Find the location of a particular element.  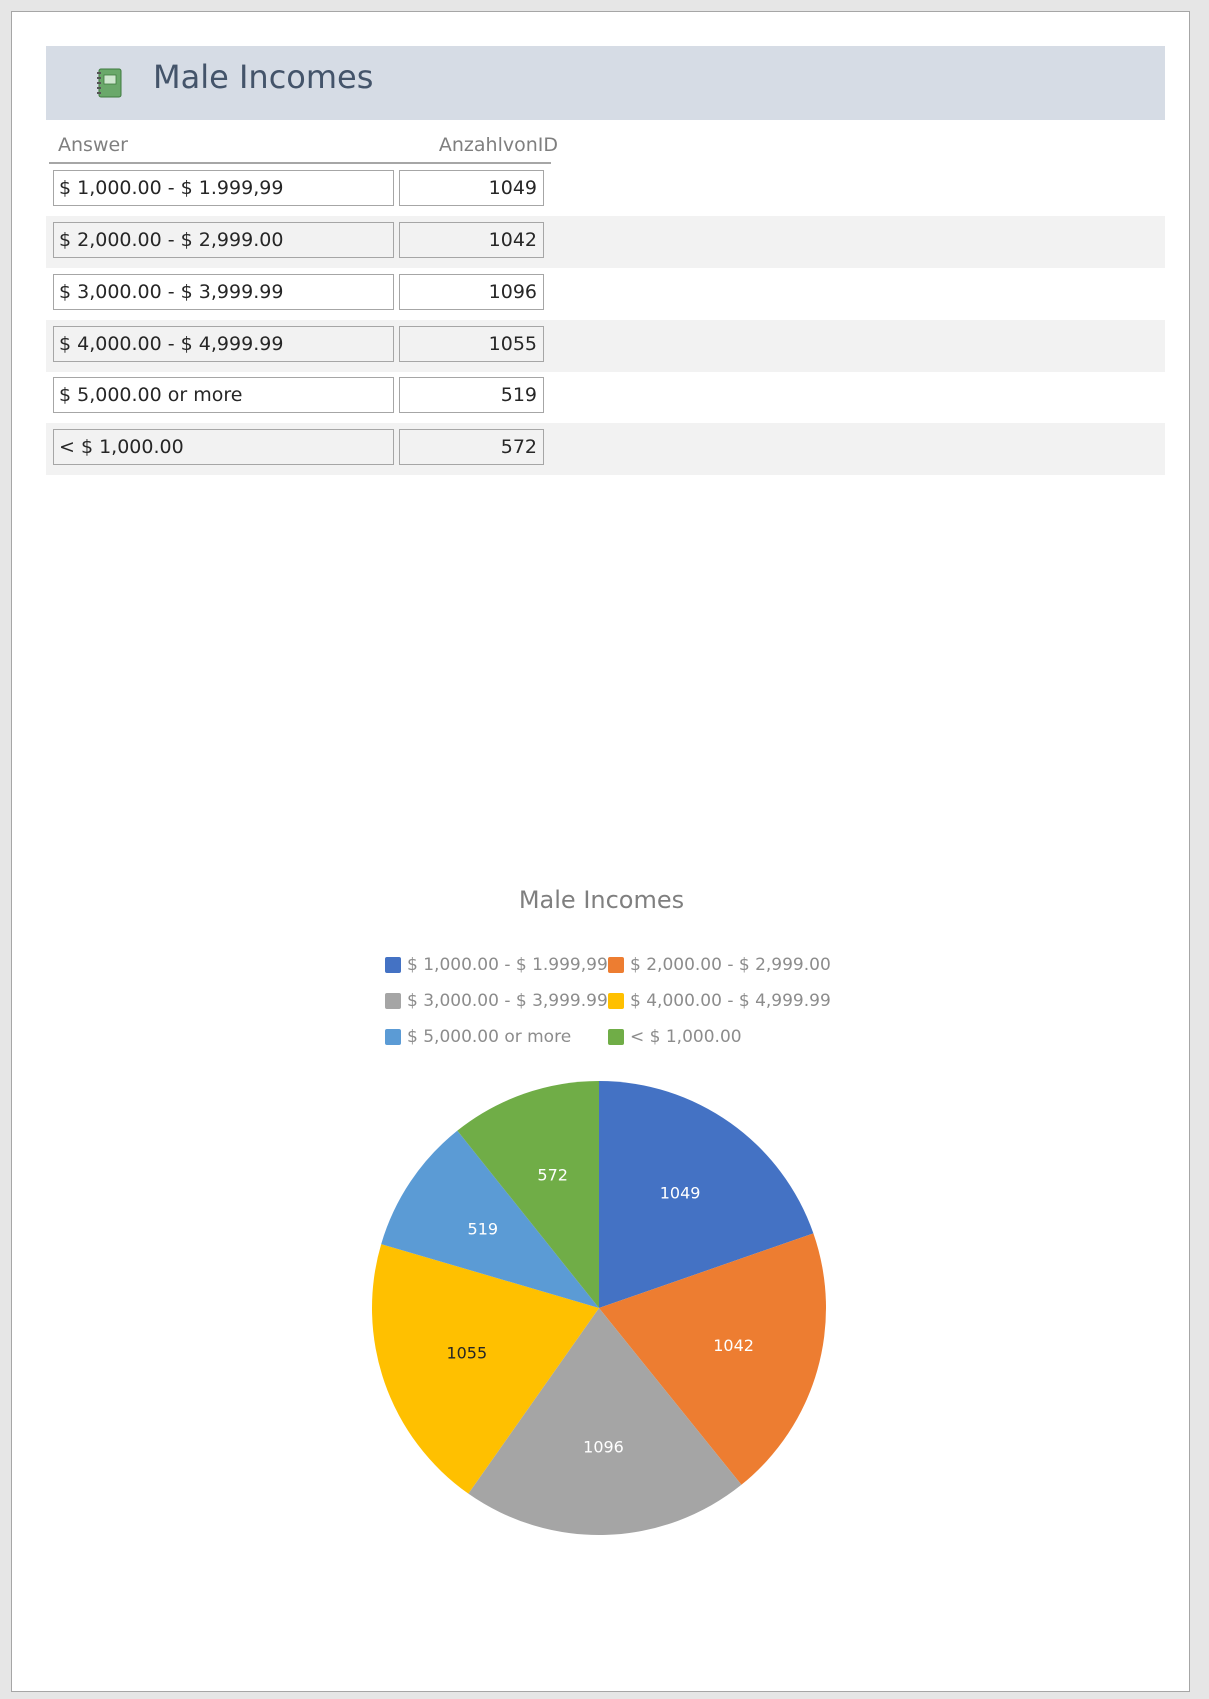

data-label: 572 is located at coordinates (552, 1174).